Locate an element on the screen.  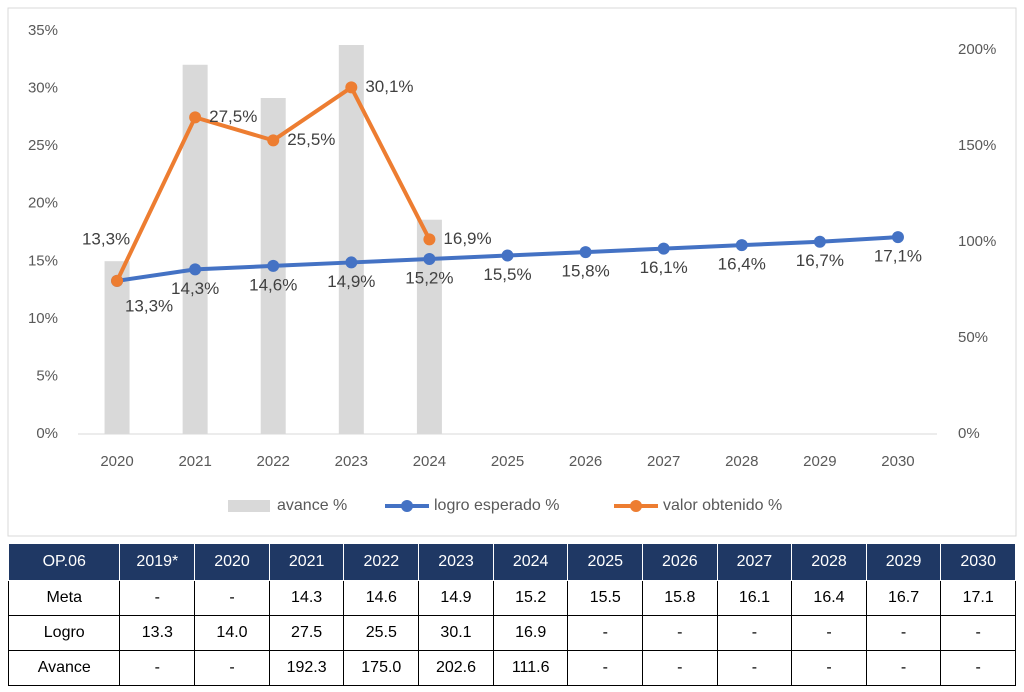
table-cell: Logro is located at coordinates (64, 633).